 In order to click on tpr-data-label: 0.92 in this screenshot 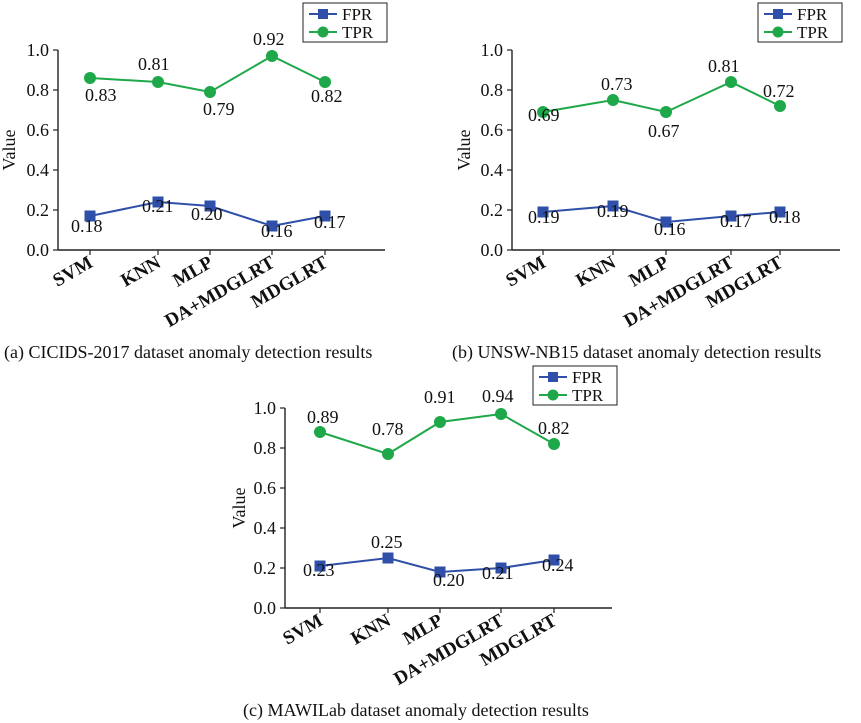, I will do `click(269, 39)`.